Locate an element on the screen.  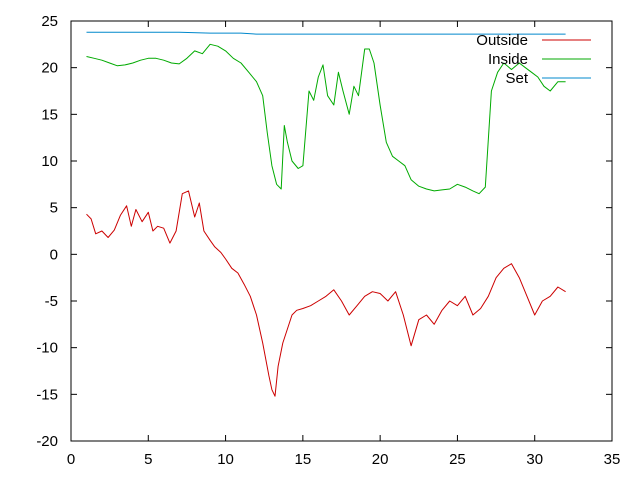
y-tick-label: -15 is located at coordinates (47, 394).